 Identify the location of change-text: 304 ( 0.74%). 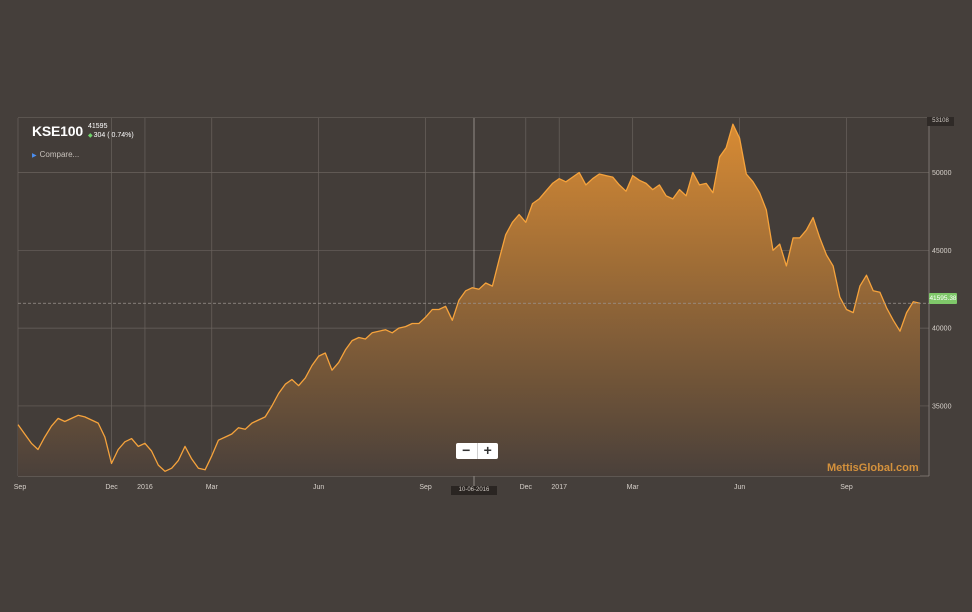
(113, 135).